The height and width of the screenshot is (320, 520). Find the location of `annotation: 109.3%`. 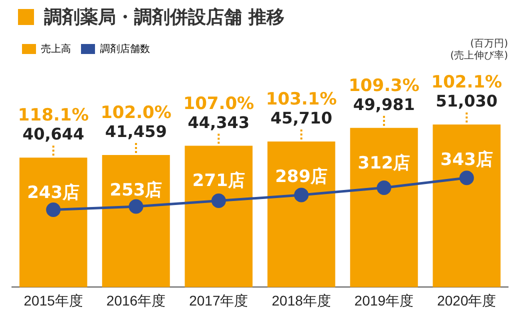

annotation: 109.3% is located at coordinates (384, 86).